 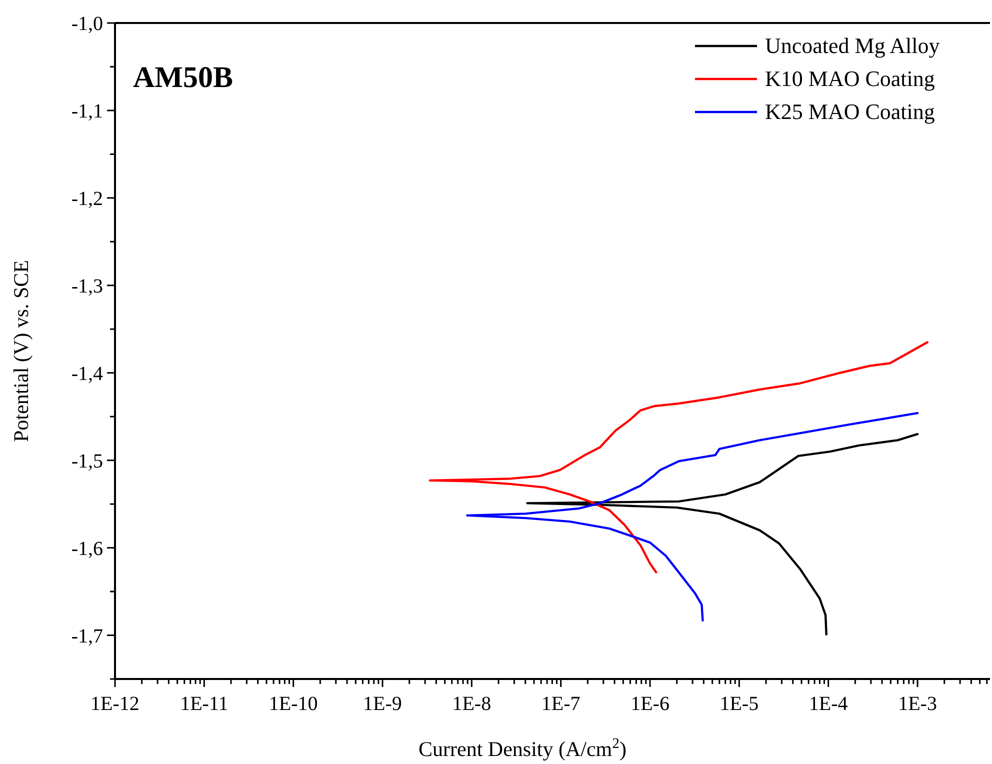 What do you see at coordinates (828, 704) in the screenshot?
I see `x-tick-label: 1E-4` at bounding box center [828, 704].